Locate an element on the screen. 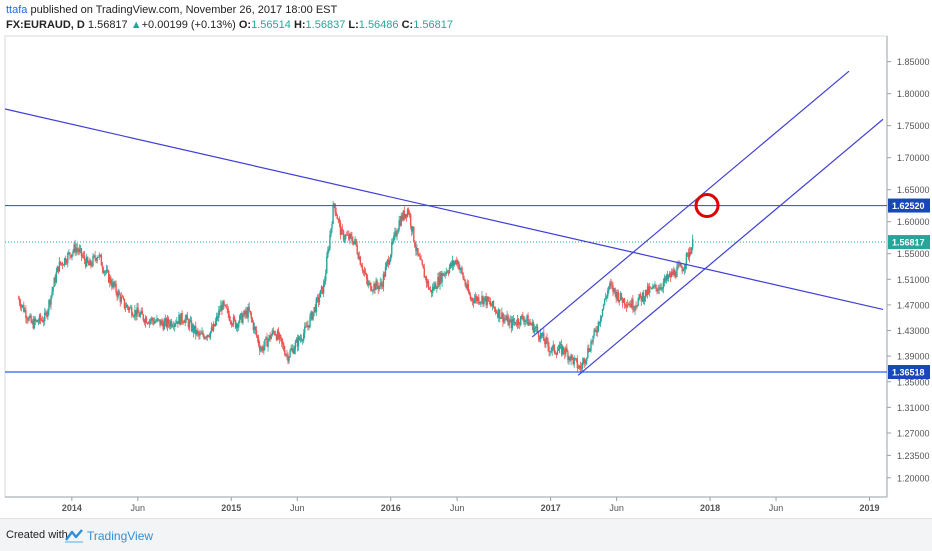 This screenshot has width=932, height=551. author-link: ttafa is located at coordinates (17, 10).